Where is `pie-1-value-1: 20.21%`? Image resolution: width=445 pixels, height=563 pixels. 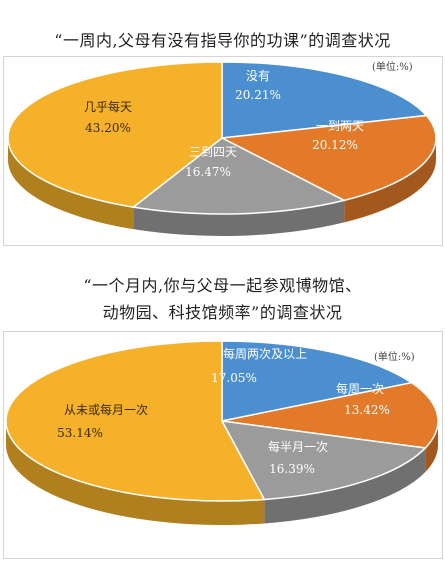 pie-1-value-1: 20.21% is located at coordinates (258, 95).